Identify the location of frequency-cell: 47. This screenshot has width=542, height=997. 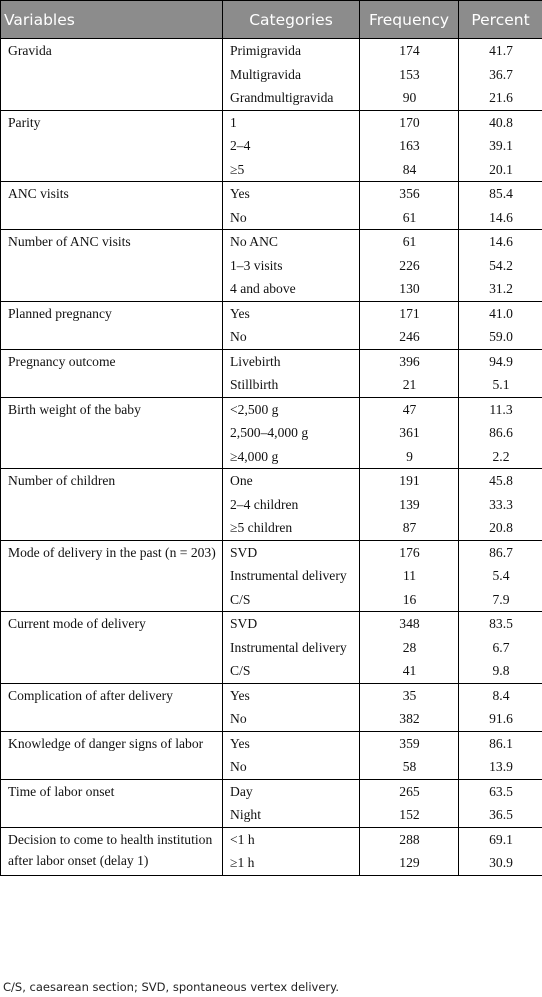
(409, 408).